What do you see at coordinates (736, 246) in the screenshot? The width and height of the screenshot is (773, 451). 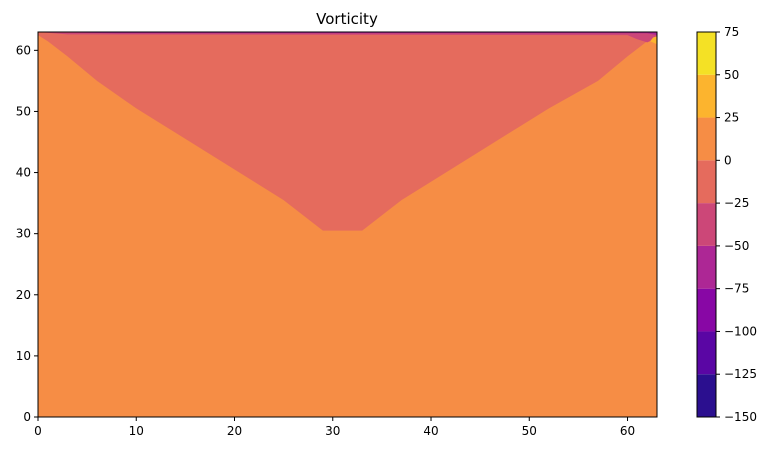 I see `colorbar-tick-label: −50` at bounding box center [736, 246].